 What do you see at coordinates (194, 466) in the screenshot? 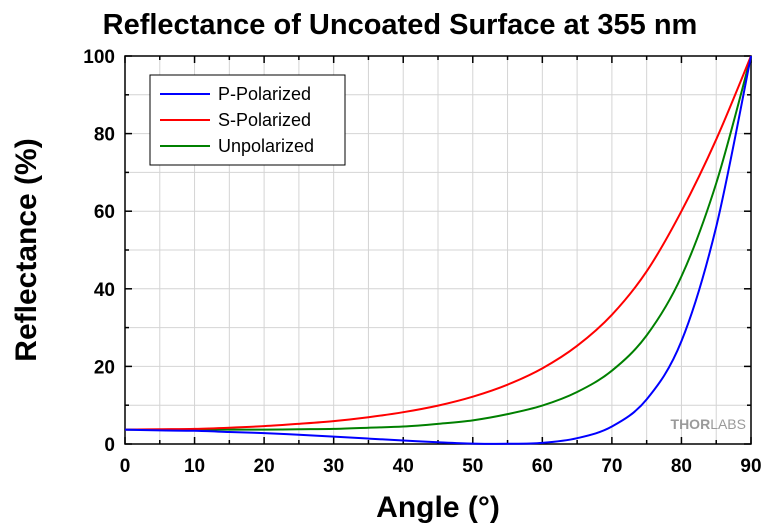
I see `x-tick-label: 10` at bounding box center [194, 466].